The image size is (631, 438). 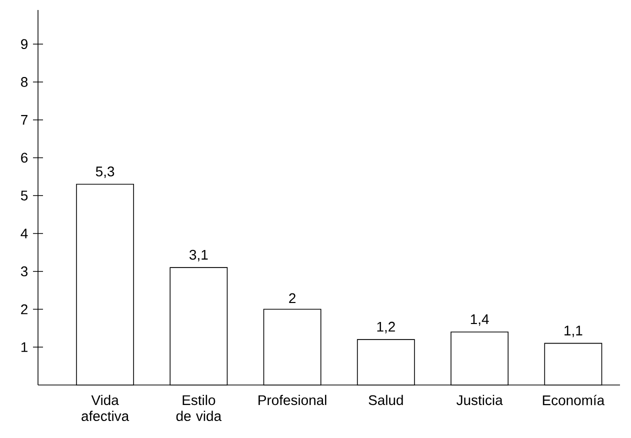 What do you see at coordinates (199, 408) in the screenshot?
I see `x-tick-label: Estilo de vida` at bounding box center [199, 408].